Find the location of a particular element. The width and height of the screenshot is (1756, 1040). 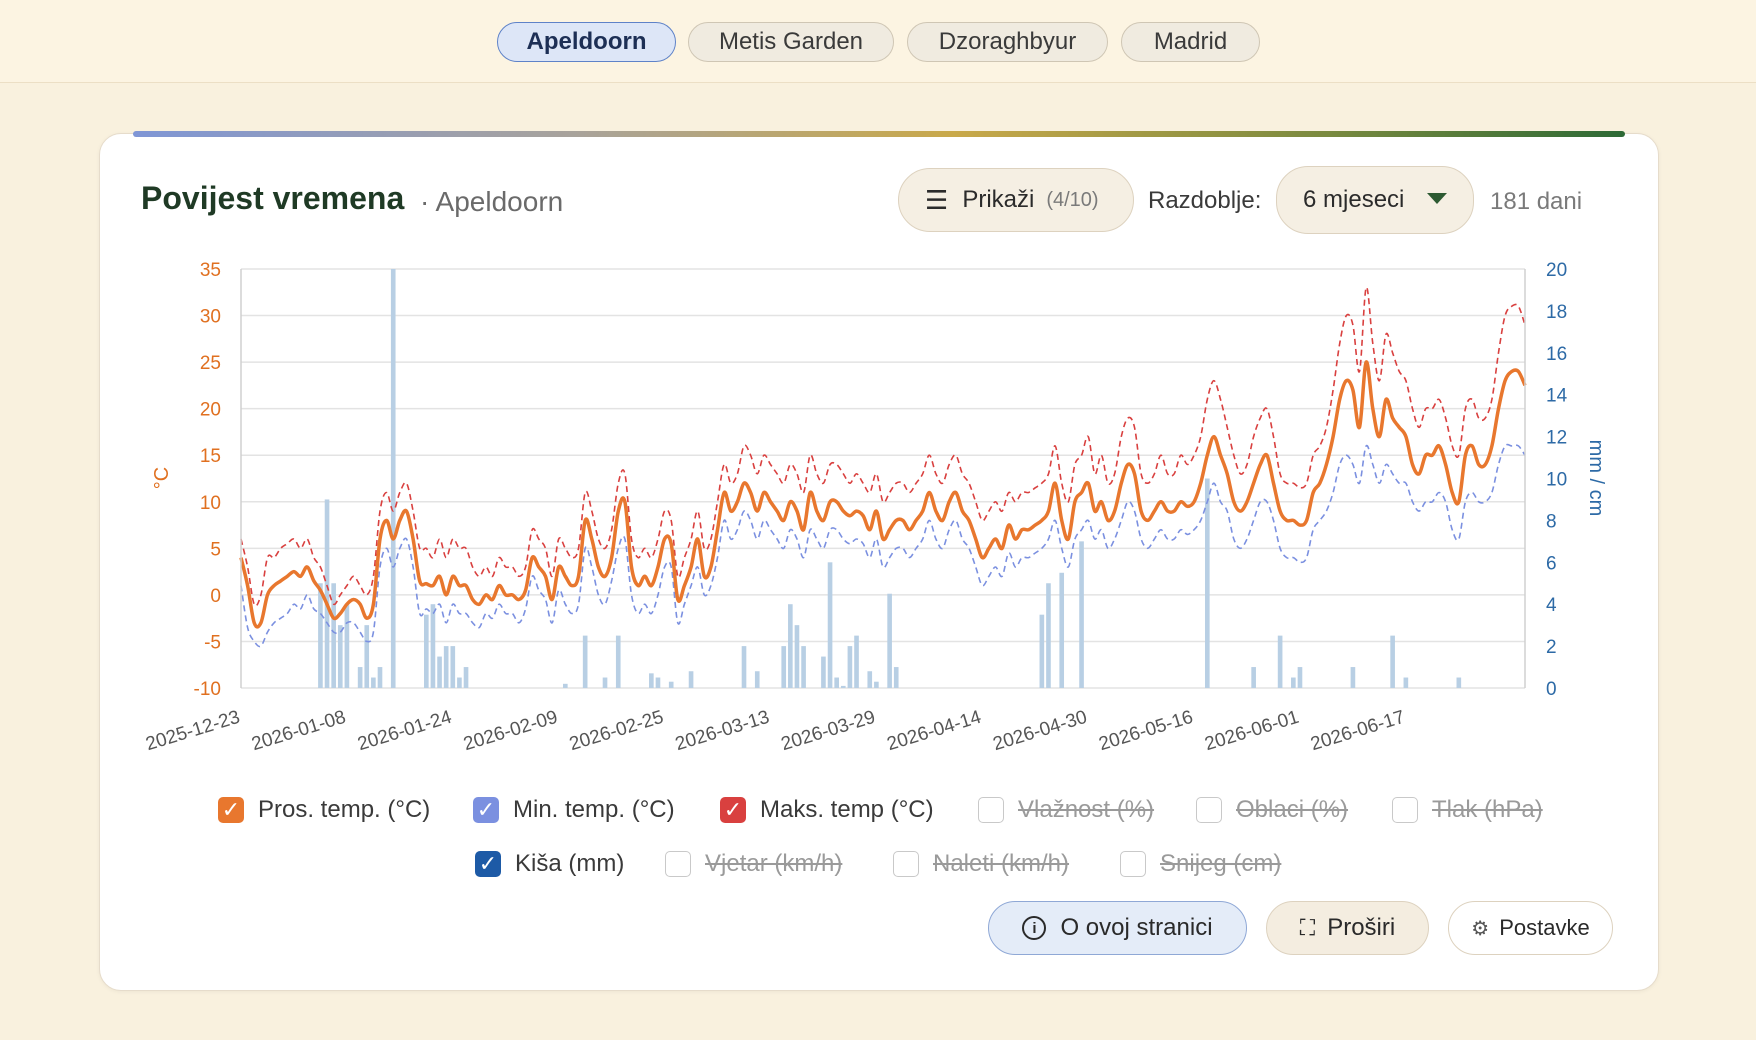

legend-rain: ✓ Kiša (mm) is located at coordinates (549, 864).